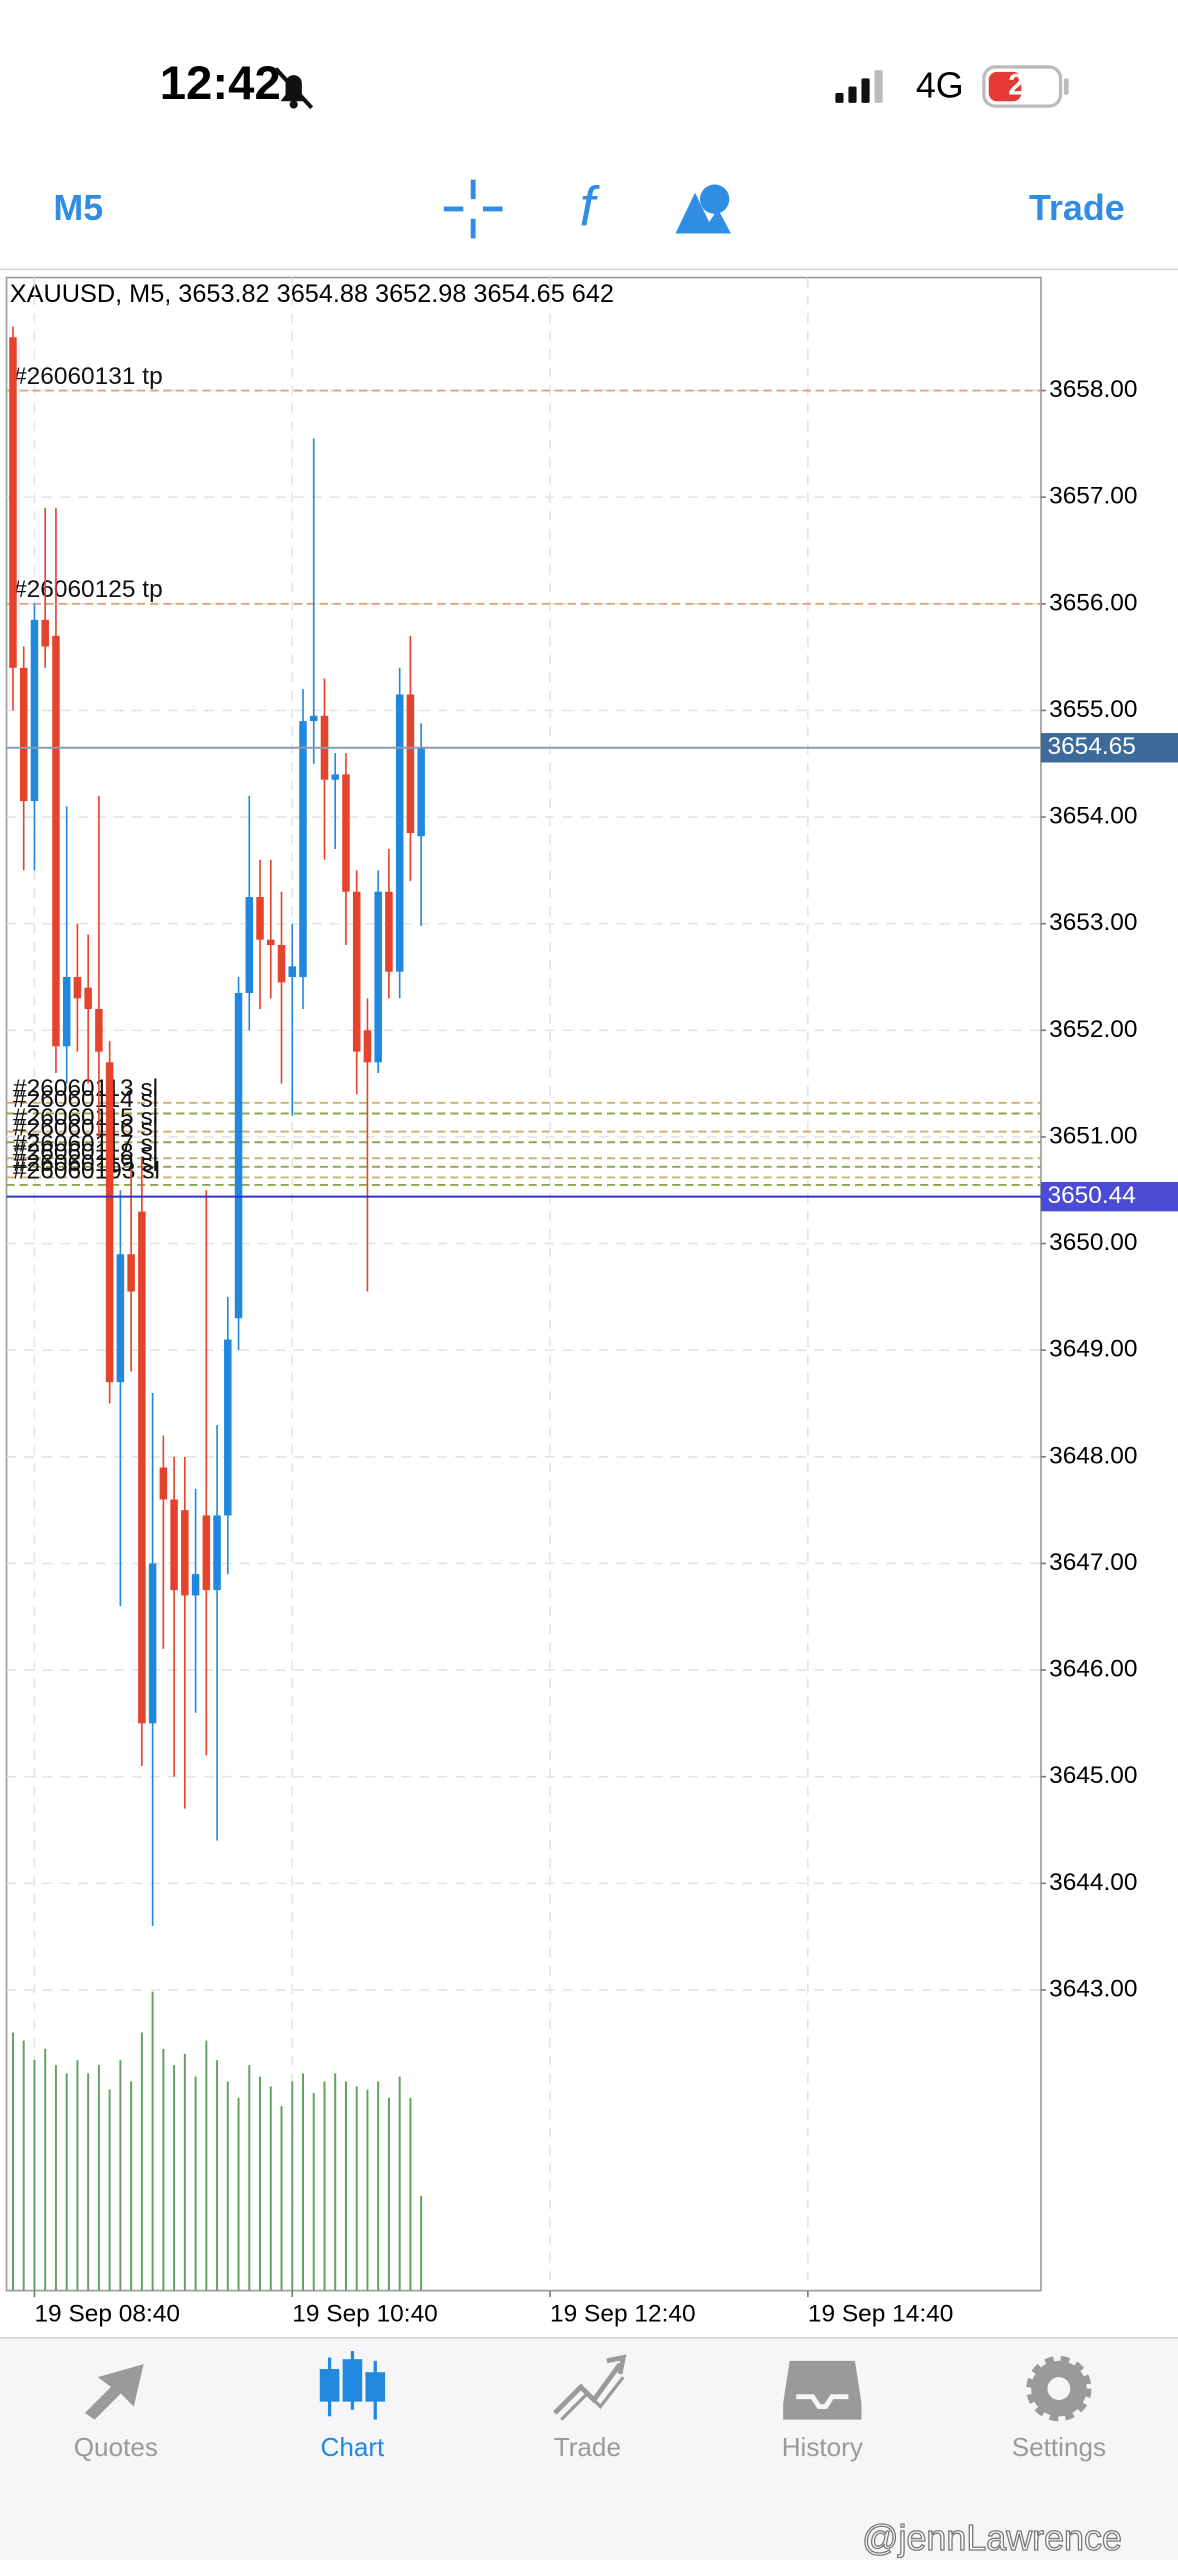 This screenshot has width=1178, height=2560. Describe the element at coordinates (1093, 496) in the screenshot. I see `y-tick-label: 3657.00` at that location.